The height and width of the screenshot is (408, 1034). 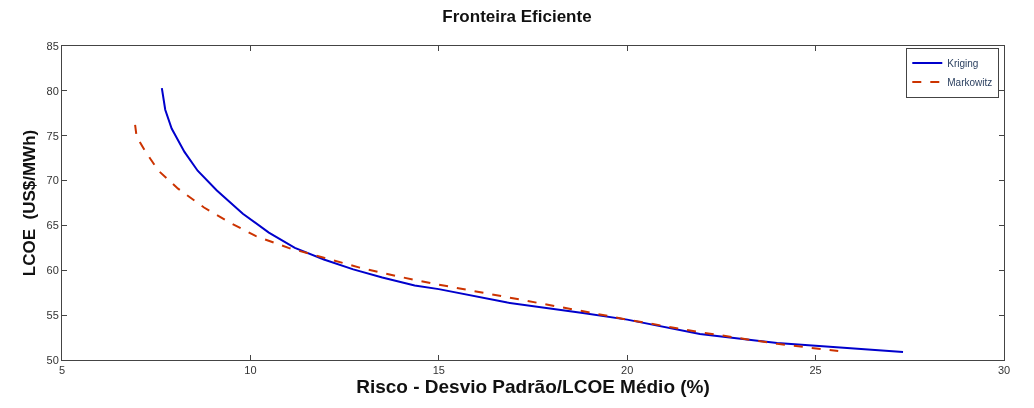 I want to click on y-tick-label: 50, so click(x=52, y=359).